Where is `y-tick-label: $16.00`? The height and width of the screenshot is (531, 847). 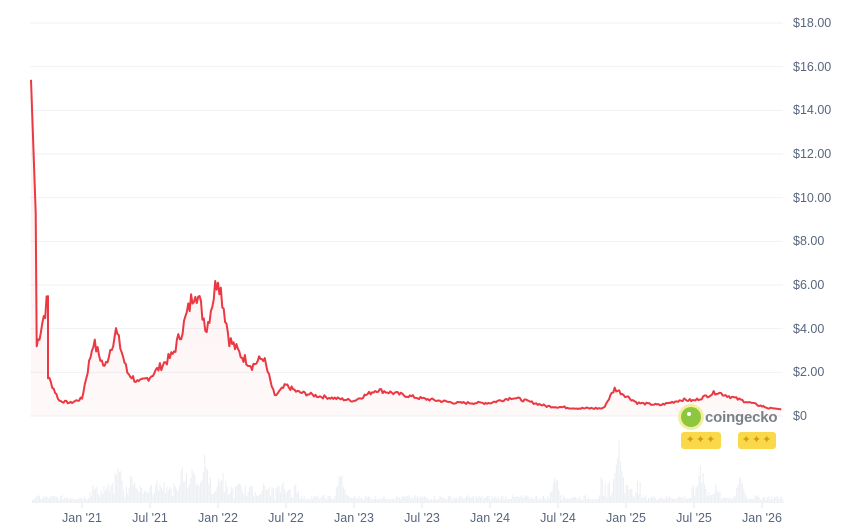 y-tick-label: $16.00 is located at coordinates (812, 66).